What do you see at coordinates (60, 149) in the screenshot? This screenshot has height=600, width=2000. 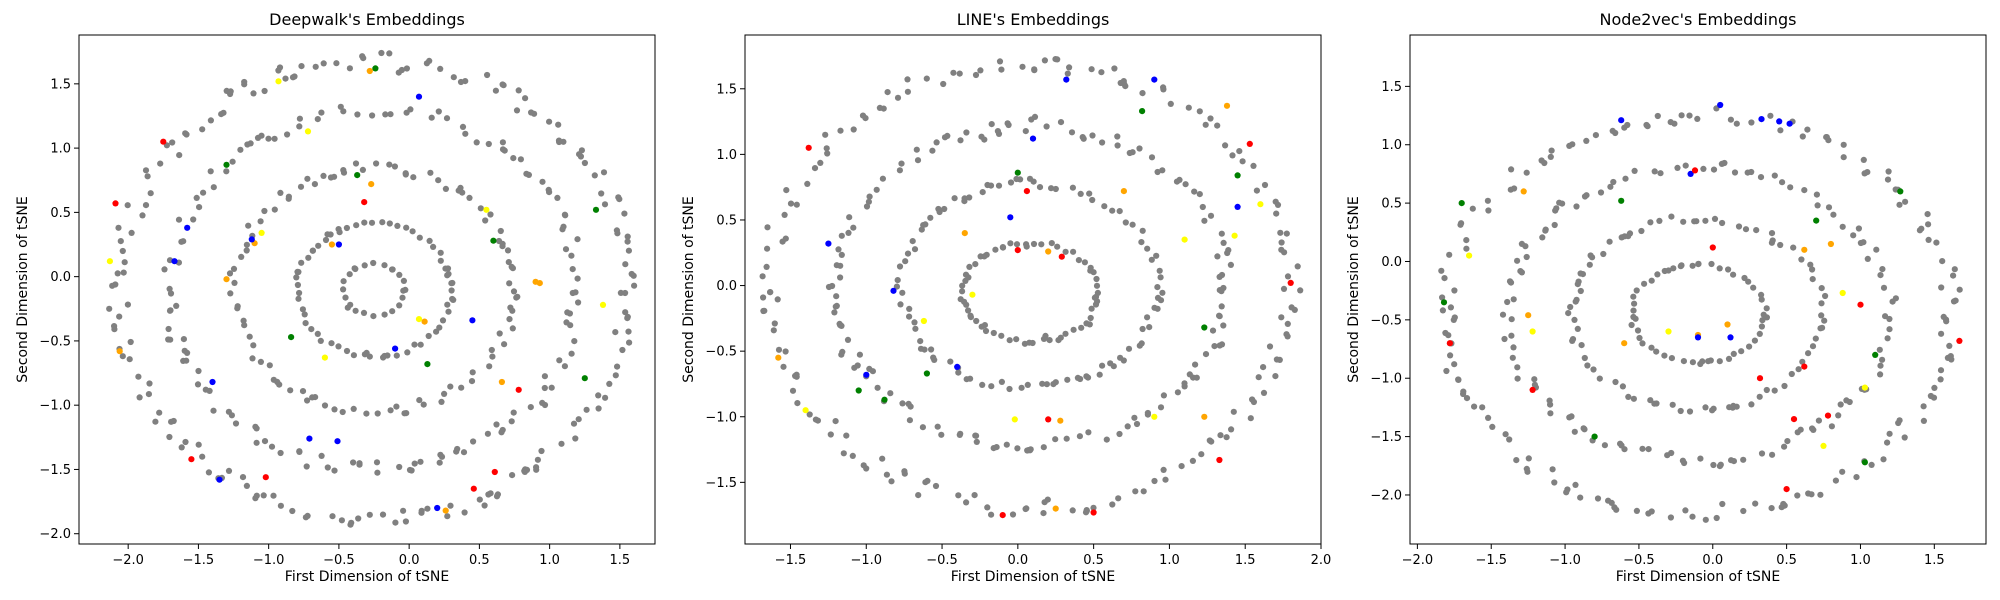 I see `y-tick-label: 1.0` at bounding box center [60, 149].